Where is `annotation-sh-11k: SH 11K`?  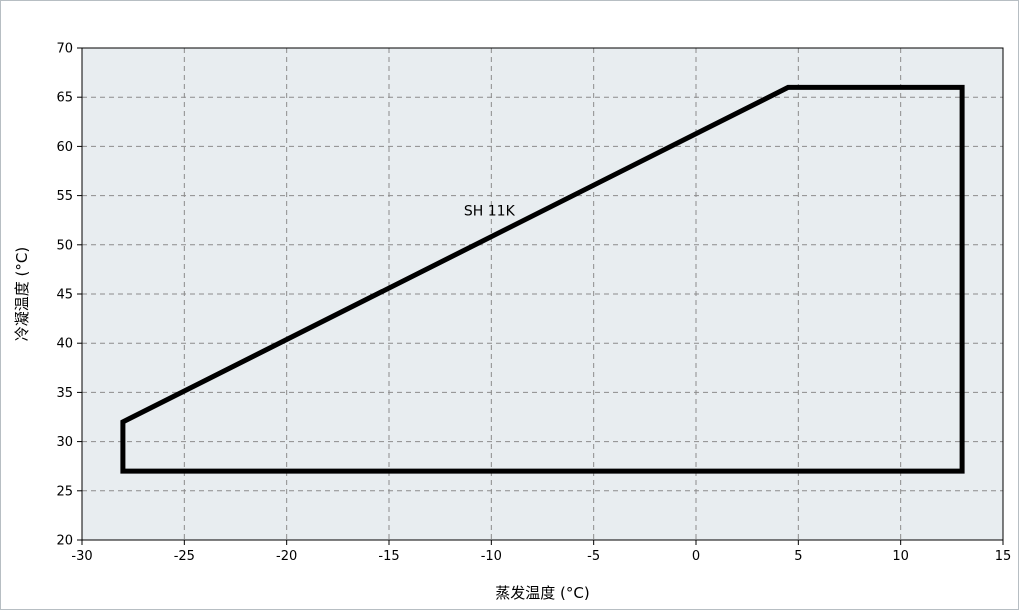
annotation-sh-11k: SH 11K is located at coordinates (490, 211).